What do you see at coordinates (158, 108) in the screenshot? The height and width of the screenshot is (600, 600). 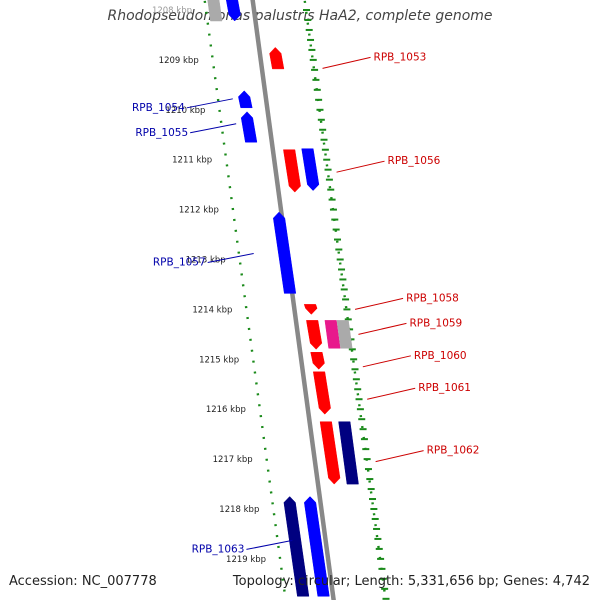 I see `gene-label-rpb_1054: RPB_1054` at bounding box center [158, 108].